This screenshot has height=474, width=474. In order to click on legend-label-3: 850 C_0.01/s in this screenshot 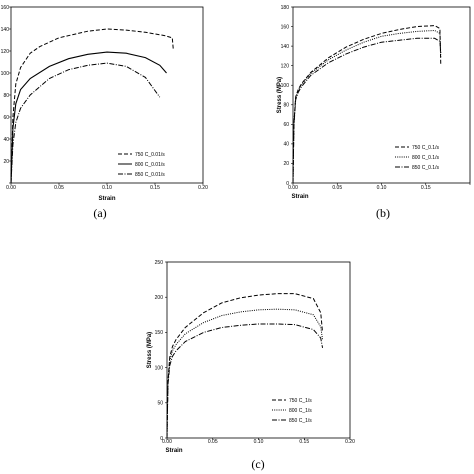, I will do `click(150, 175)`.